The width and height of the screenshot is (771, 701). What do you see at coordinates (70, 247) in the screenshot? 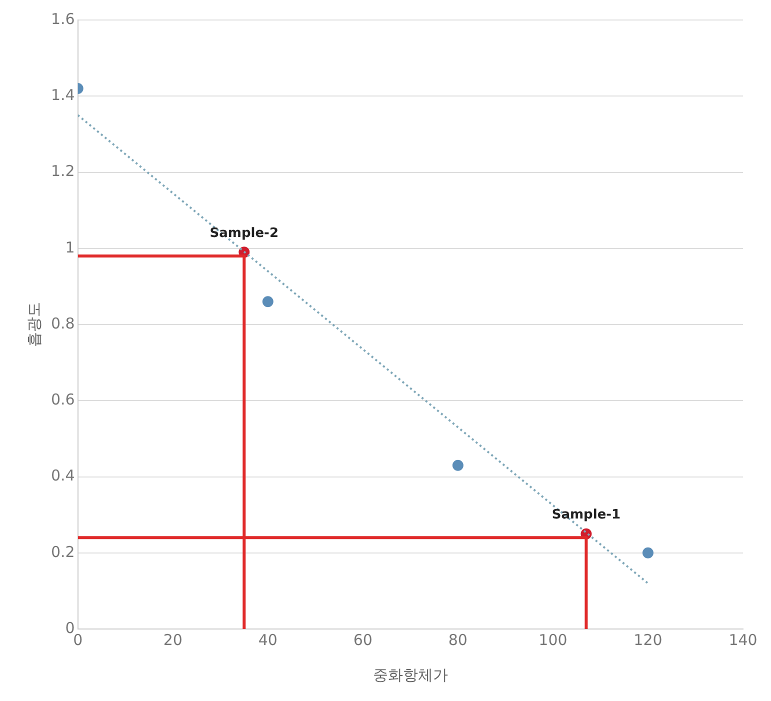
I see `y-tick-label: 1` at bounding box center [70, 247].